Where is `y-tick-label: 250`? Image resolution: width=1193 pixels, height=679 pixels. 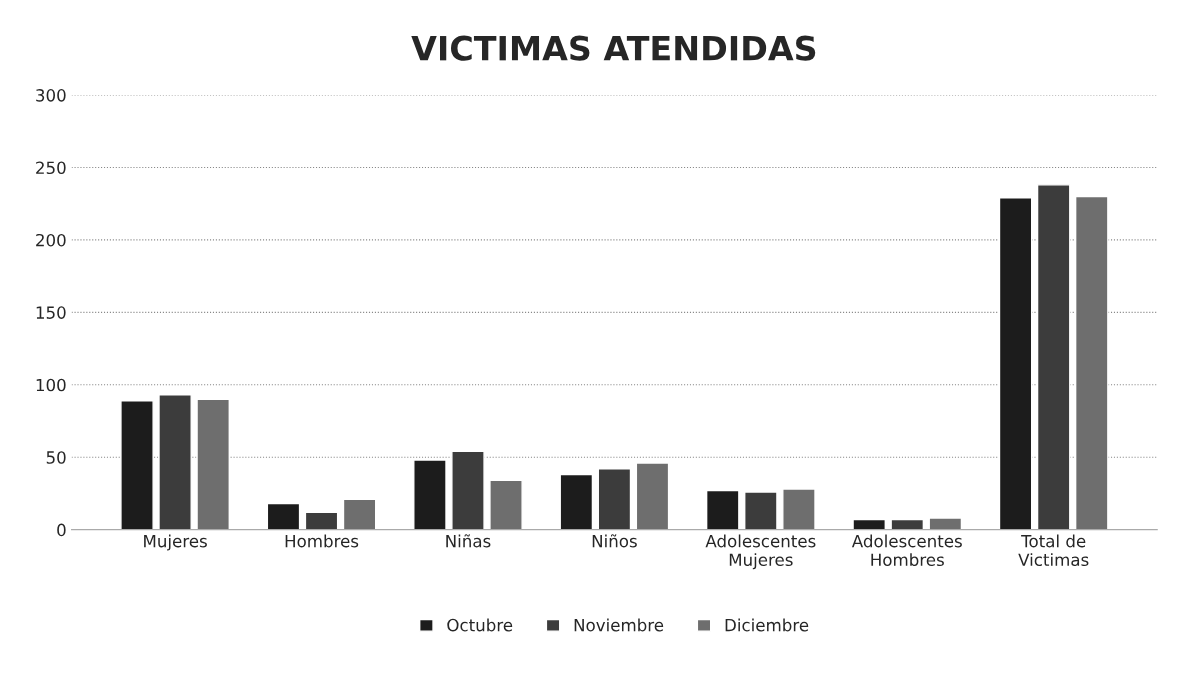 y-tick-label: 250 is located at coordinates (51, 168).